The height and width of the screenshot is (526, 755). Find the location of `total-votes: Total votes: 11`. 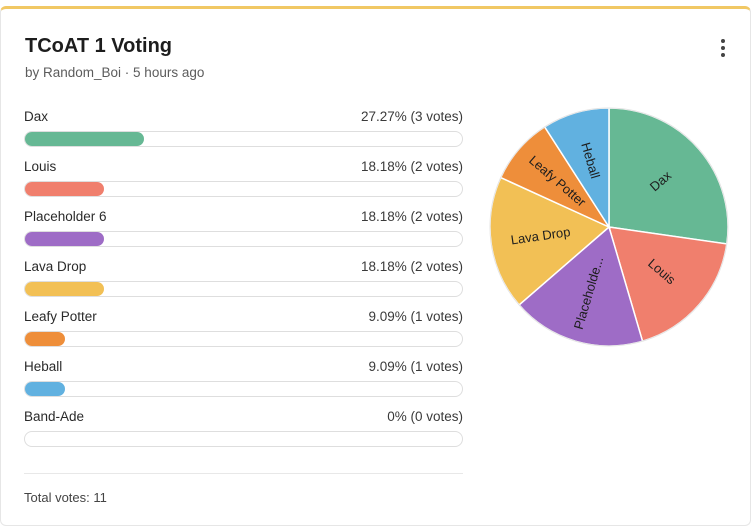

total-votes: Total votes: 11 is located at coordinates (65, 497).